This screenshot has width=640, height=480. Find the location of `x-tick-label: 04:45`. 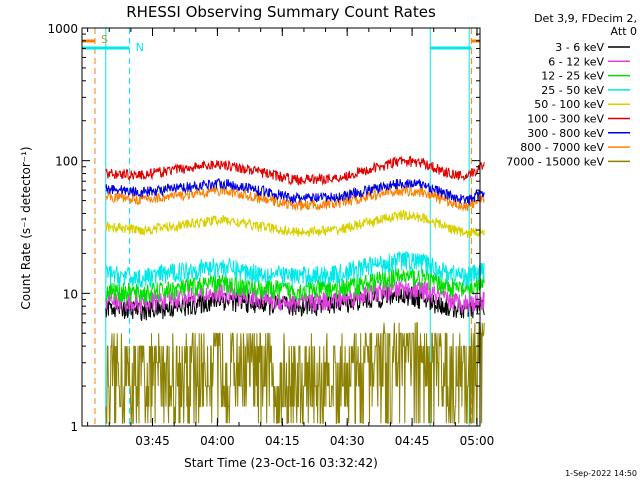

x-tick-label: 04:45 is located at coordinates (412, 441).